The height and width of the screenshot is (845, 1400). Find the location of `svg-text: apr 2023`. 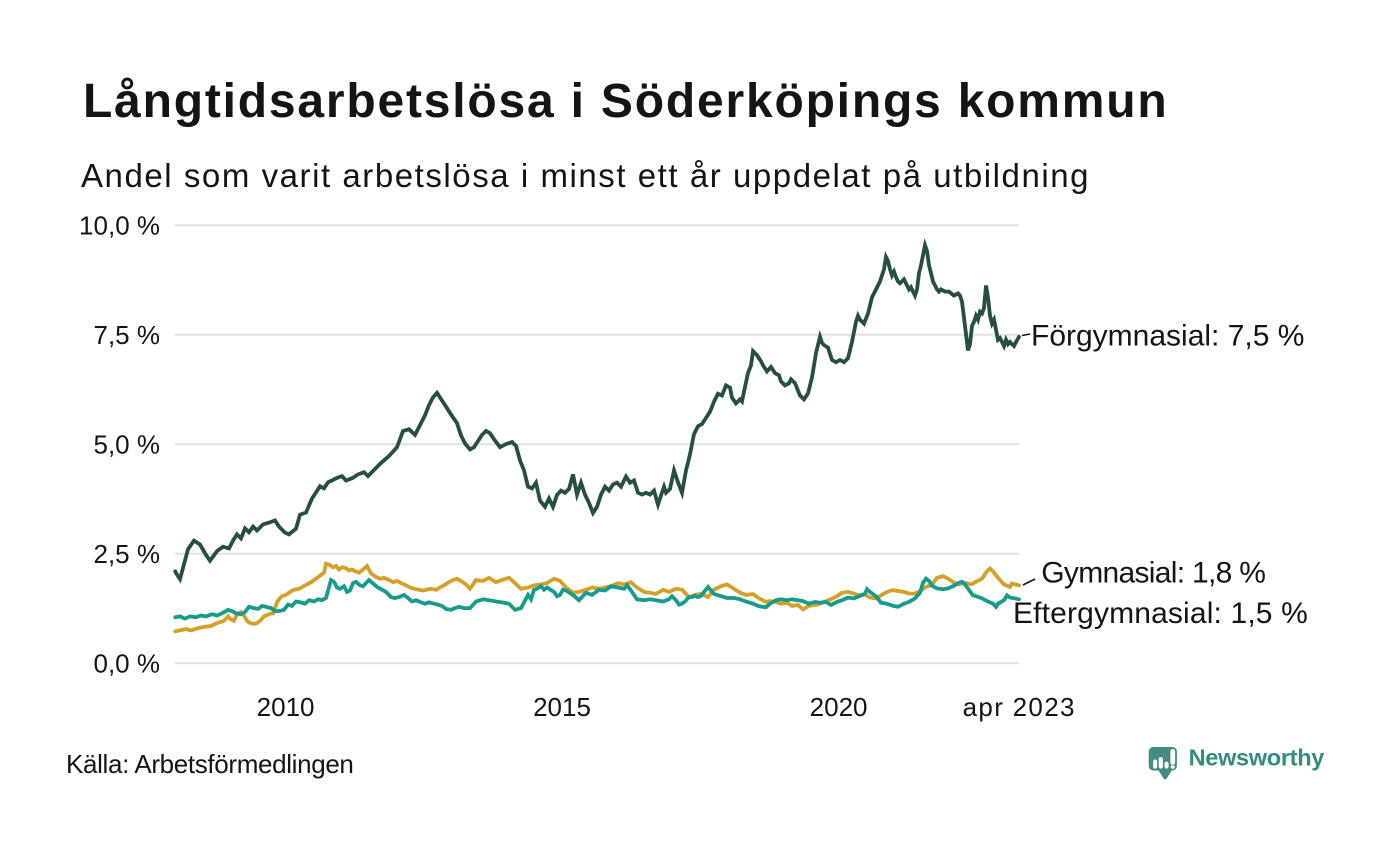

svg-text: apr 2023 is located at coordinates (1019, 707).